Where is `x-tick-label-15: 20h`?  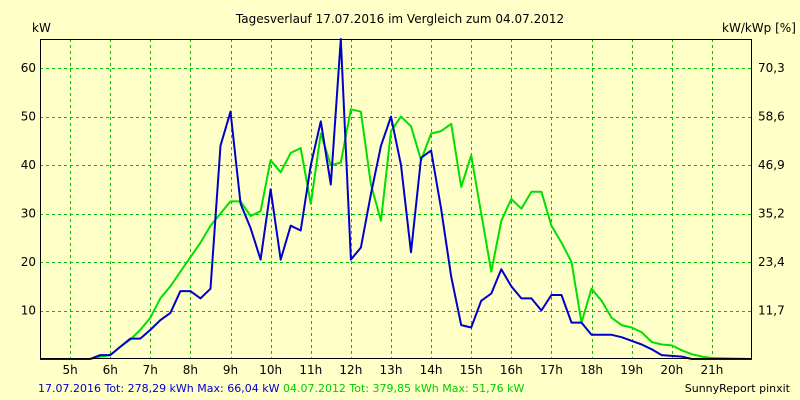 x-tick-label-15: 20h is located at coordinates (671, 370).